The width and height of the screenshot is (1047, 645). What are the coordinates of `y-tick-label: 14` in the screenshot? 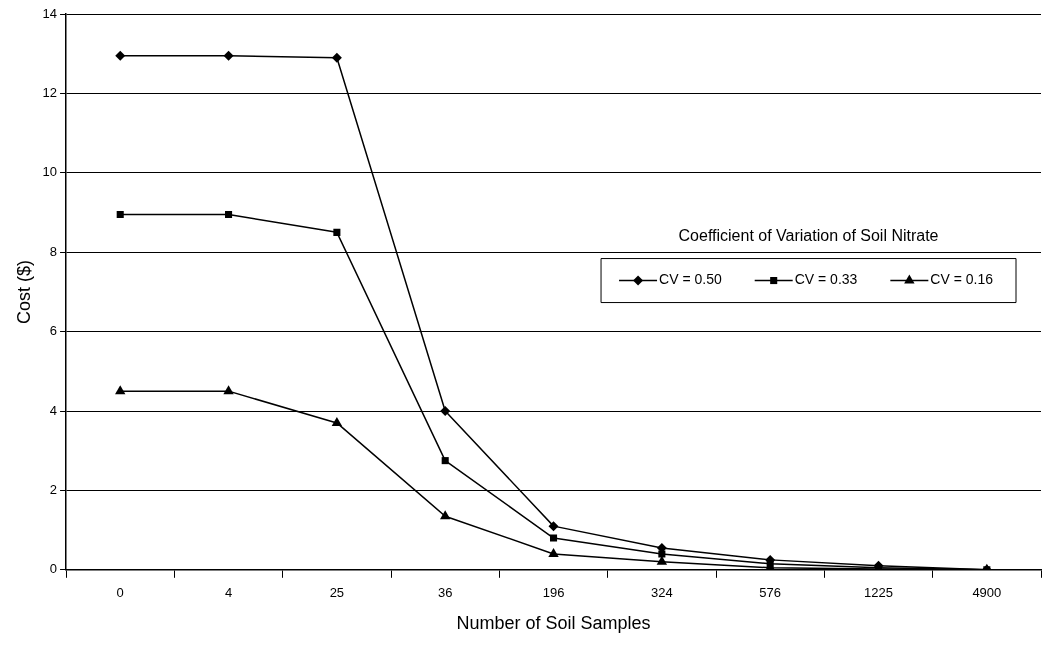 It's located at (50, 13).